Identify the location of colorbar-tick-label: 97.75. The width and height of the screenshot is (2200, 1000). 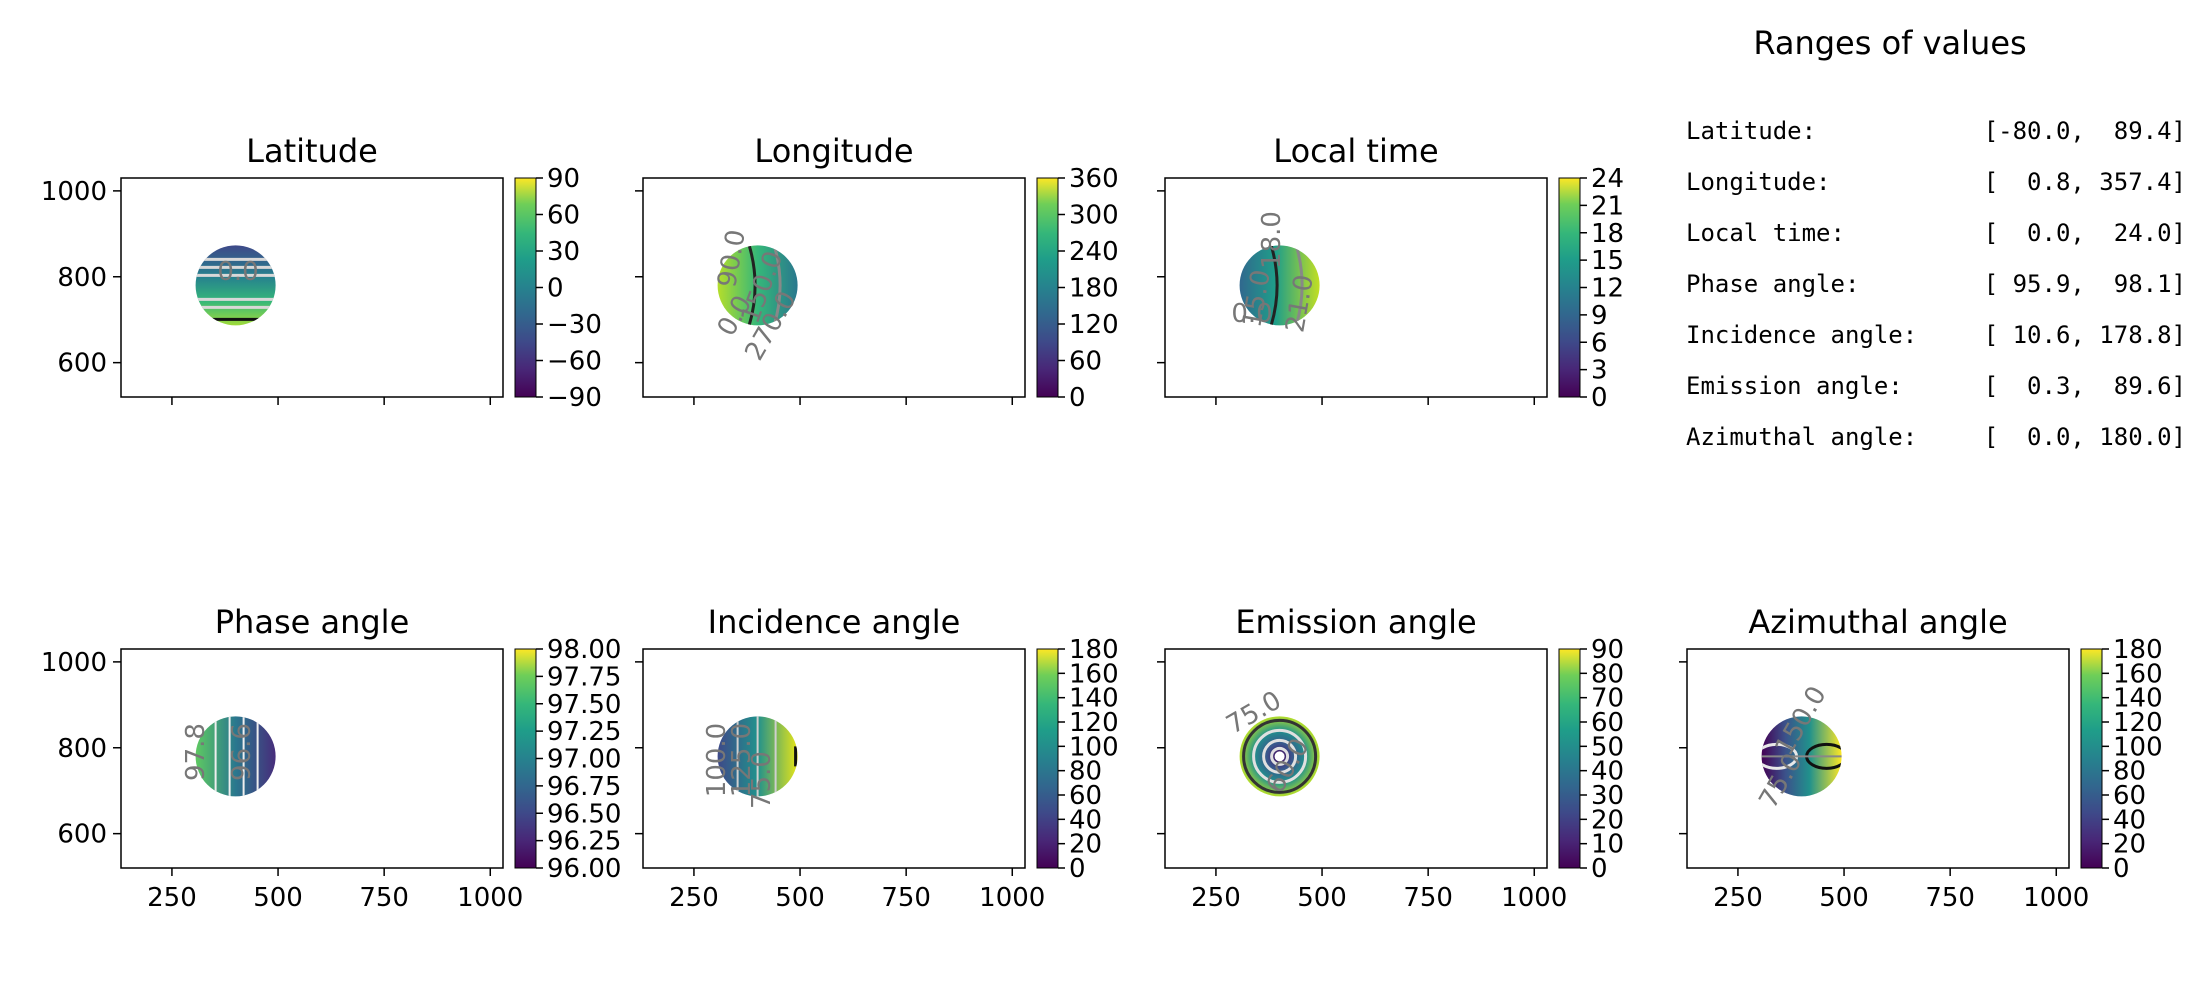
(584, 677).